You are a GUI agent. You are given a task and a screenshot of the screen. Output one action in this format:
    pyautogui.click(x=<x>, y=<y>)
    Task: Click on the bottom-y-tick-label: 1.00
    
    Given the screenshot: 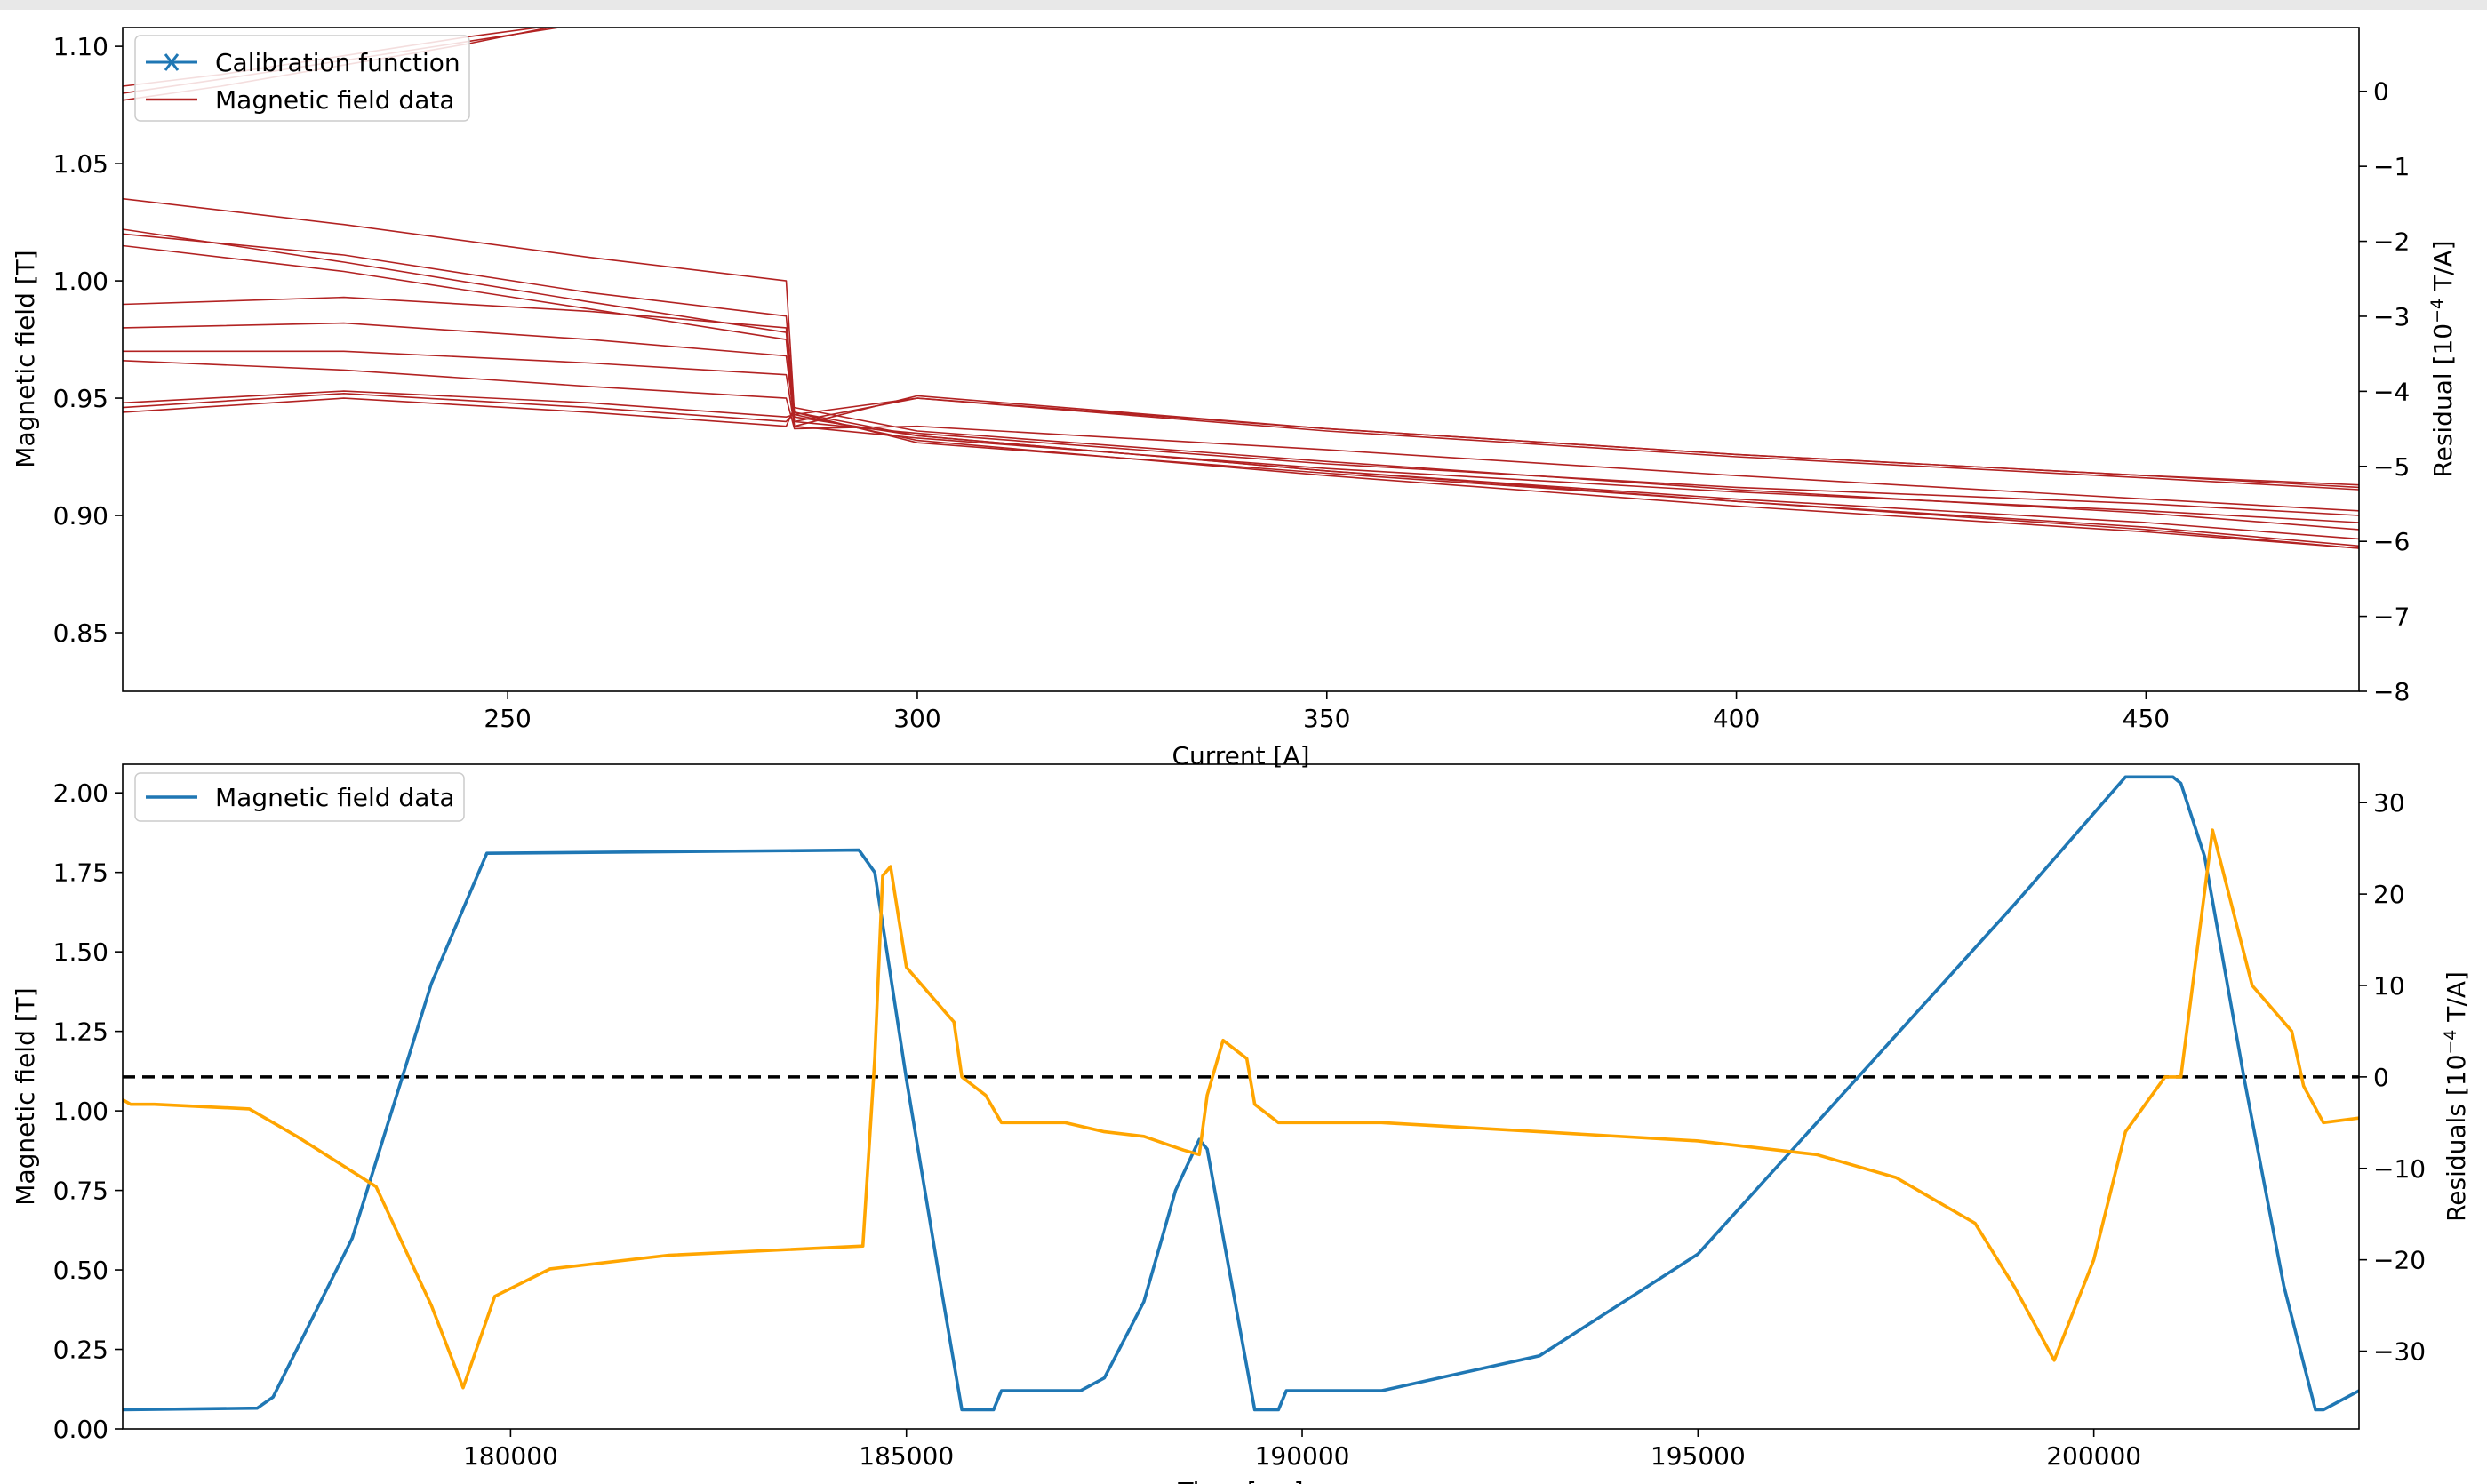 What is the action you would take?
    pyautogui.click(x=80, y=1111)
    